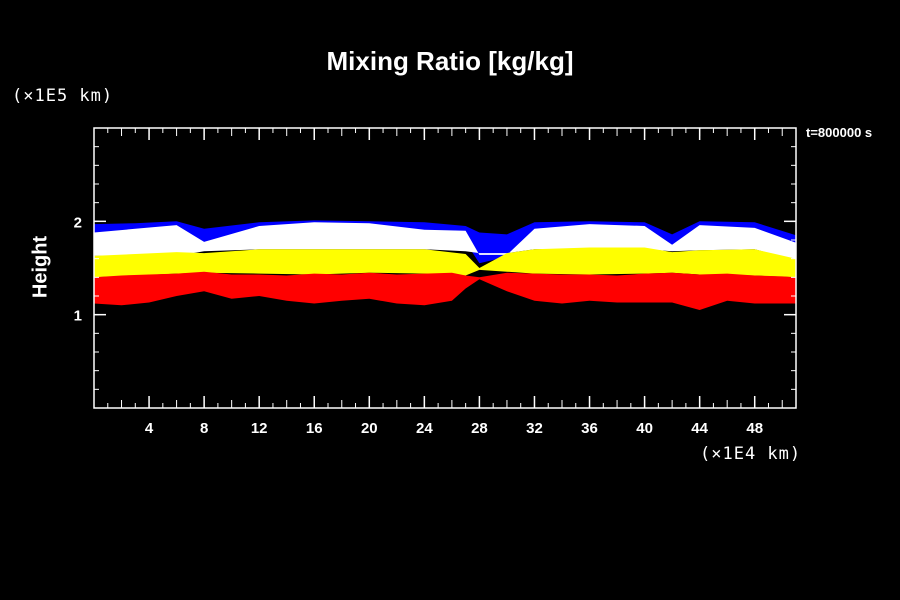 This screenshot has width=900, height=600. I want to click on x-tick-label: 28, so click(479, 428).